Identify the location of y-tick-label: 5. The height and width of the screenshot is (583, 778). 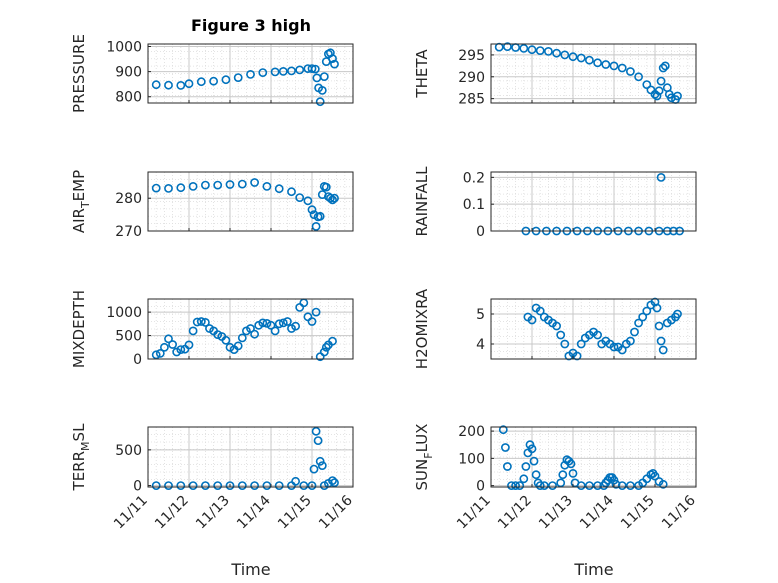
(480, 315).